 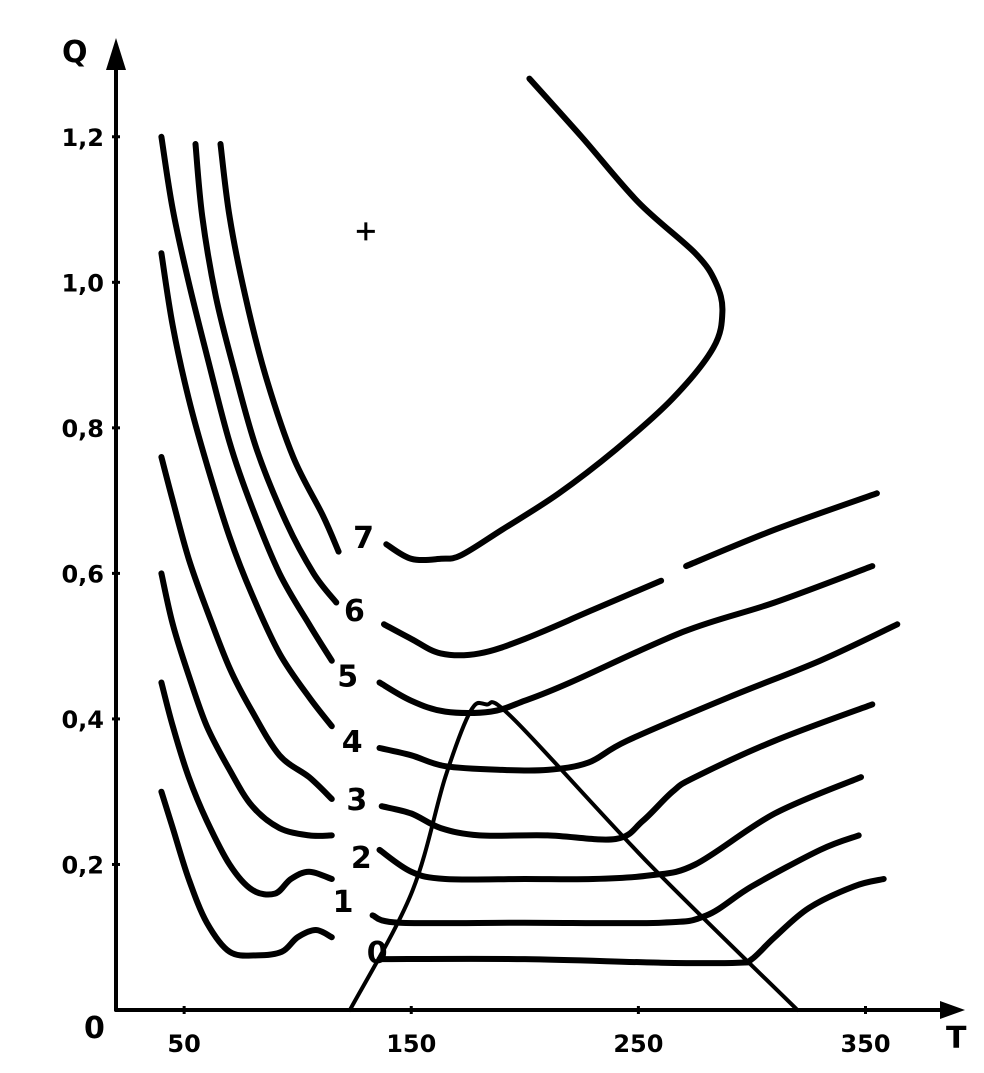 What do you see at coordinates (82, 138) in the screenshot?
I see `y-tick-label: 1,2` at bounding box center [82, 138].